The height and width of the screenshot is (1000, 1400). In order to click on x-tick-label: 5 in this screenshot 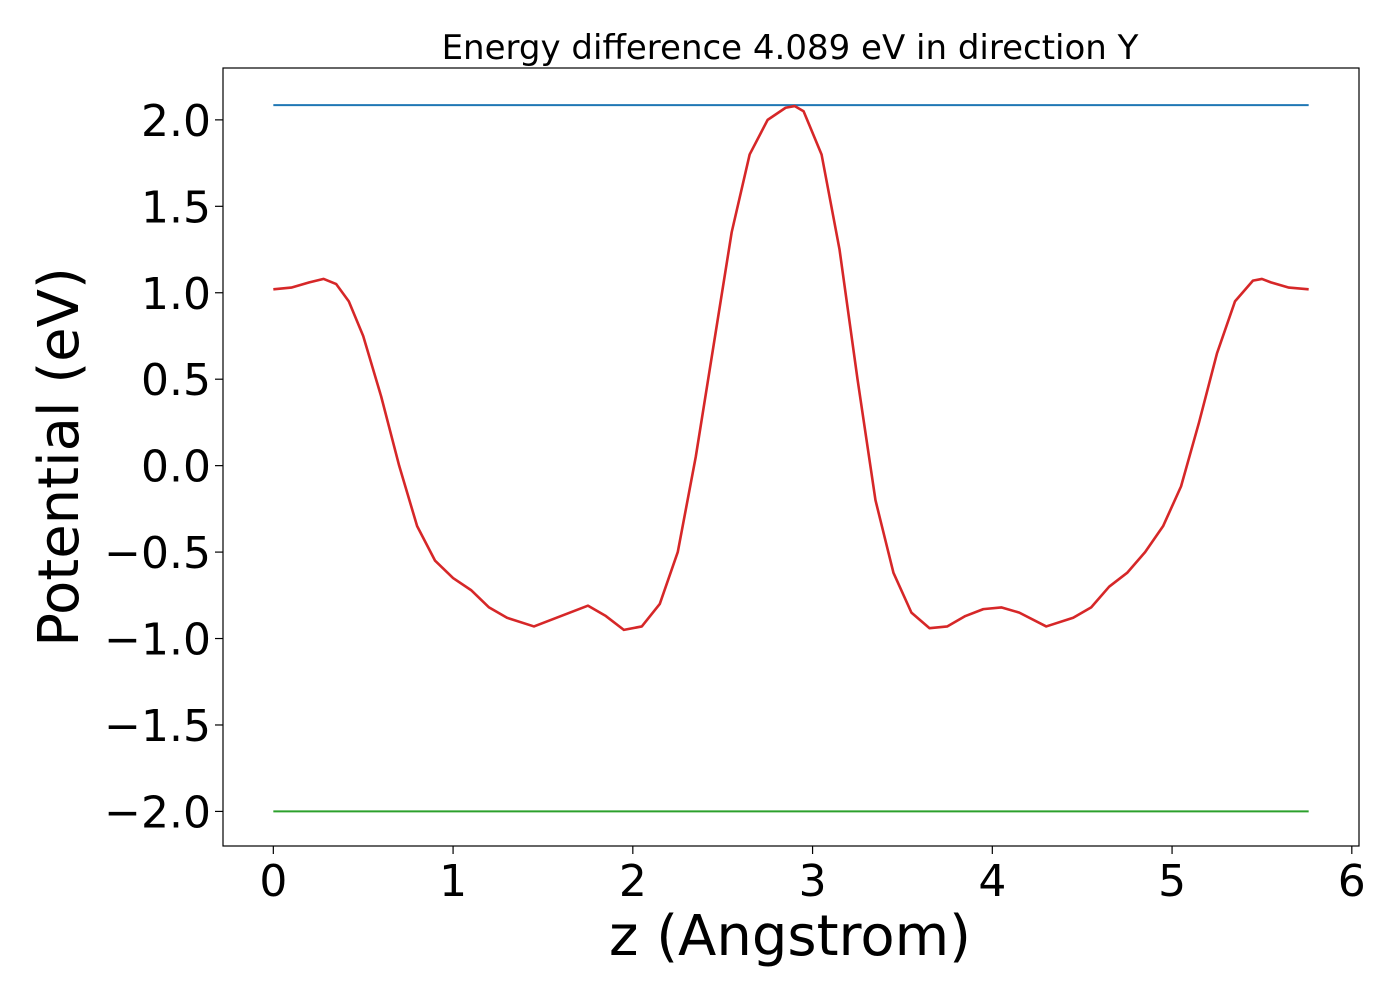, I will do `click(1172, 881)`.